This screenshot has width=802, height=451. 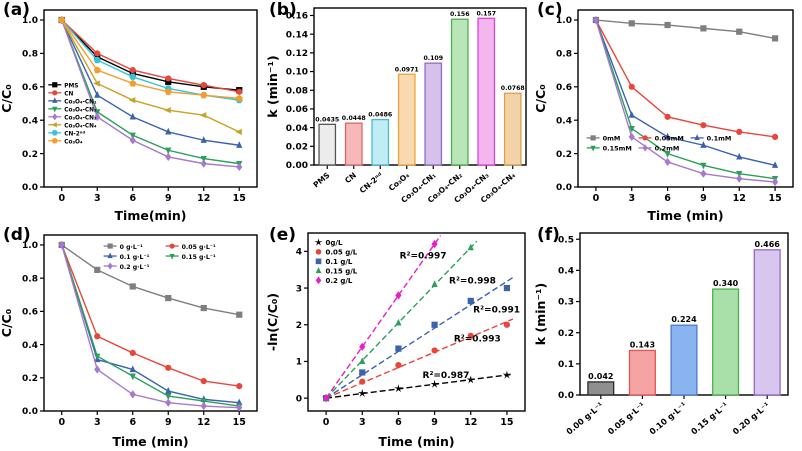 I want to click on svg-text: 0.466, so click(x=768, y=244).